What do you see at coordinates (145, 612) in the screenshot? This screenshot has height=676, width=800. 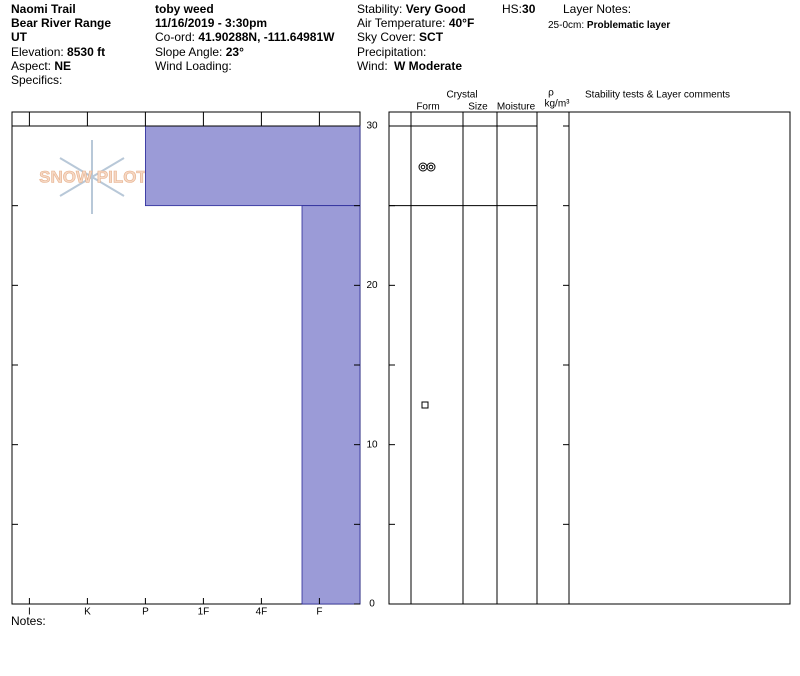 I see `x-tick-label: P` at bounding box center [145, 612].